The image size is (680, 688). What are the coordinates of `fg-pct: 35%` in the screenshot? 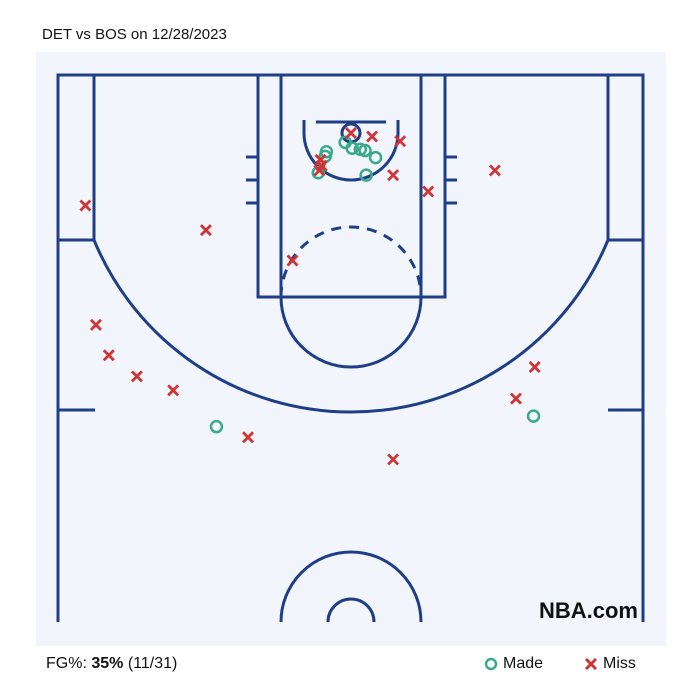 It's located at (107, 663).